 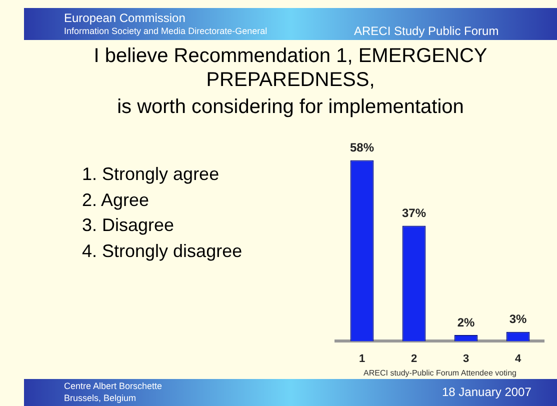 I want to click on text: 18 January 2007, so click(x=487, y=392).